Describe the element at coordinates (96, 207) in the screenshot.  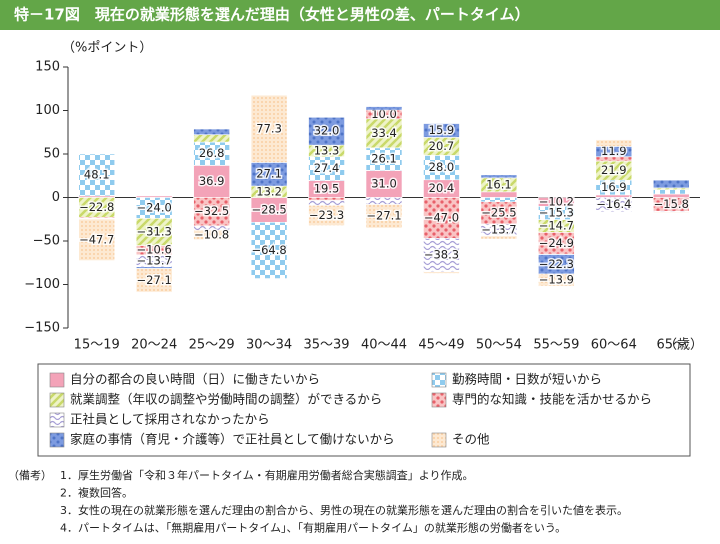
I see `data-label: −22.8` at that location.